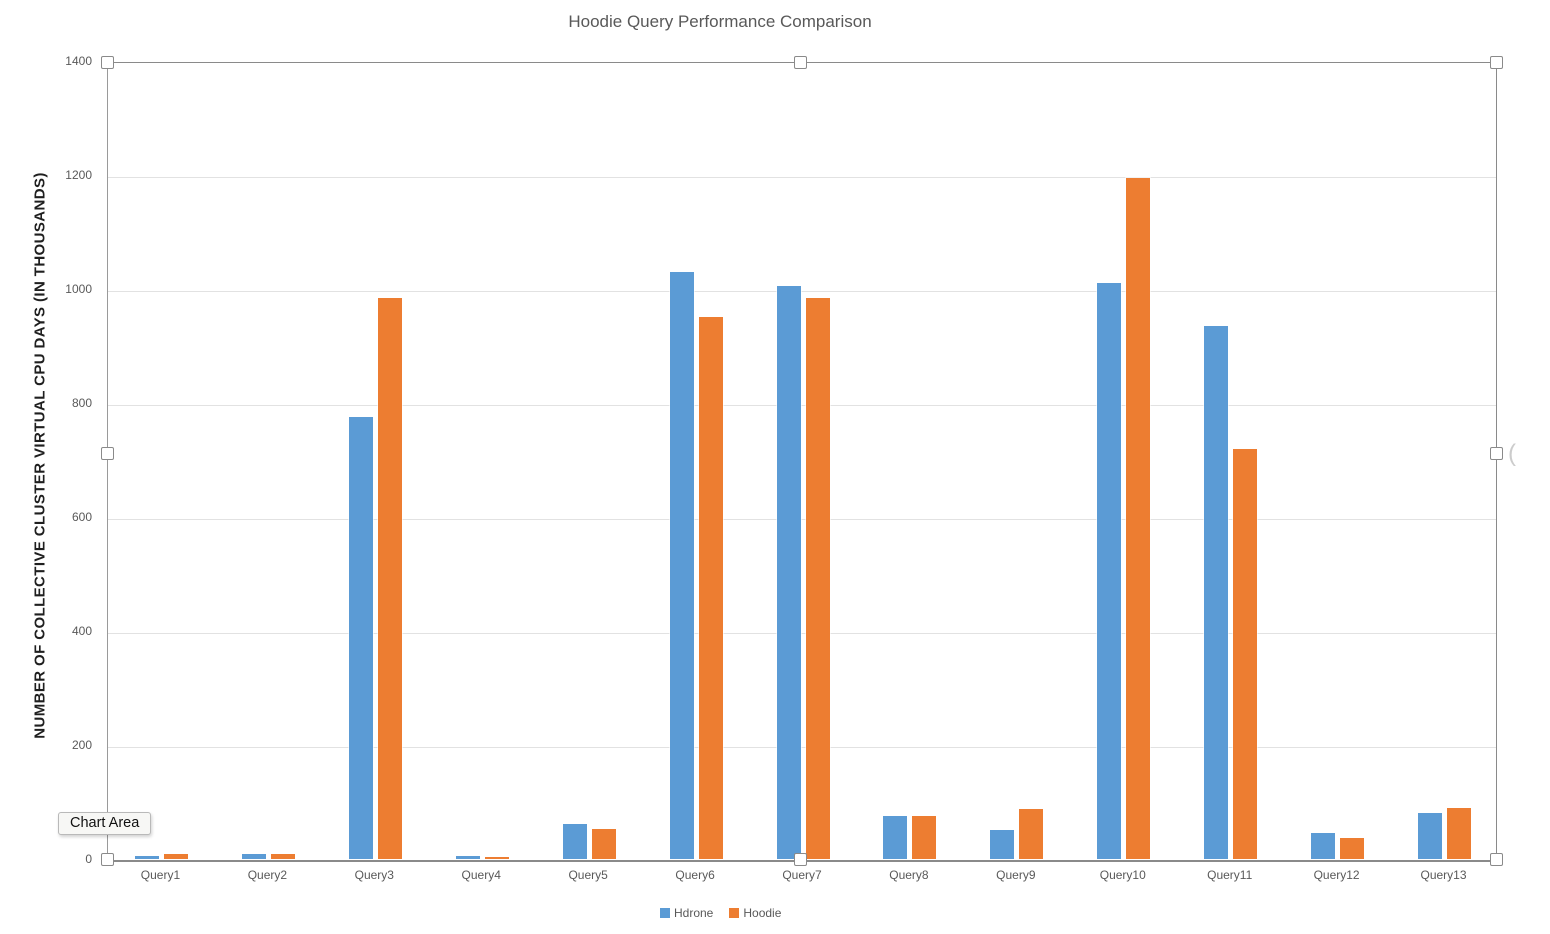 The image size is (1550, 934). I want to click on bar-hoodie-query12, so click(1352, 848).